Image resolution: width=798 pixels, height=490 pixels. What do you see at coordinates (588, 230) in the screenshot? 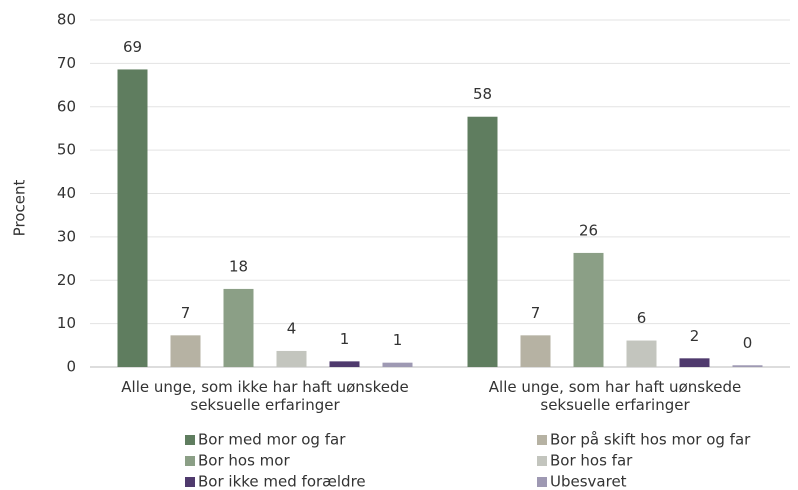
I see `data-label: 26` at bounding box center [588, 230].